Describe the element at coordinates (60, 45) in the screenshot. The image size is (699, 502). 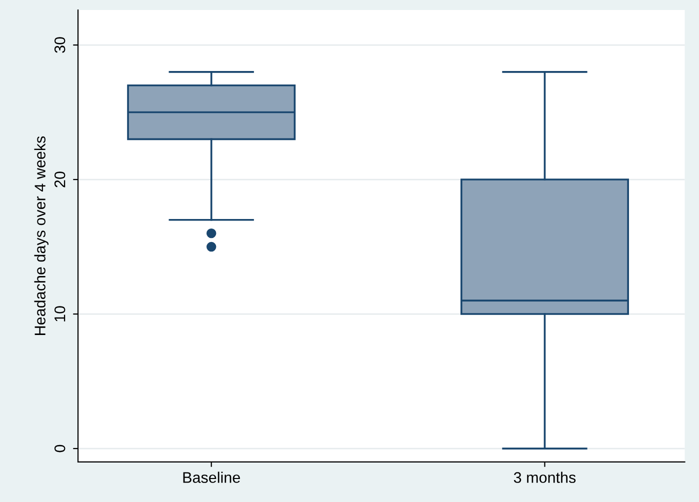
I see `y-tick-label: 30` at that location.